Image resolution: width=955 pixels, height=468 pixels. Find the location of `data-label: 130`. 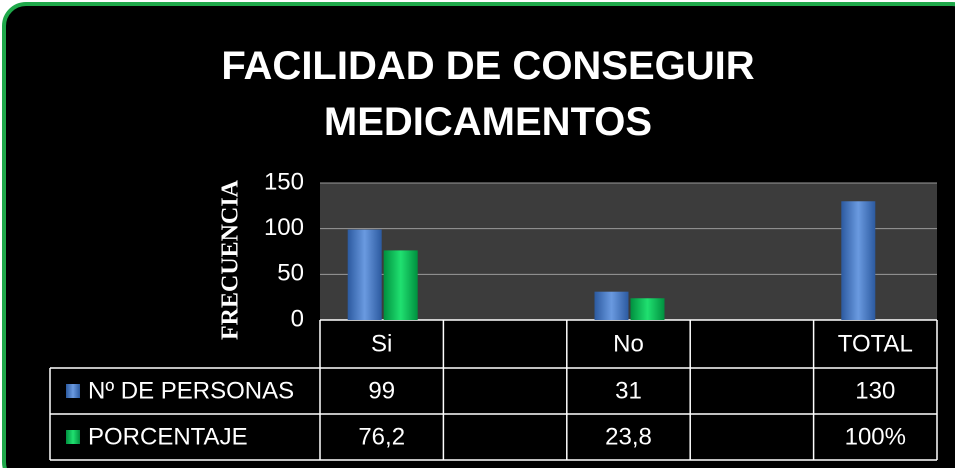

data-label: 130 is located at coordinates (875, 390).